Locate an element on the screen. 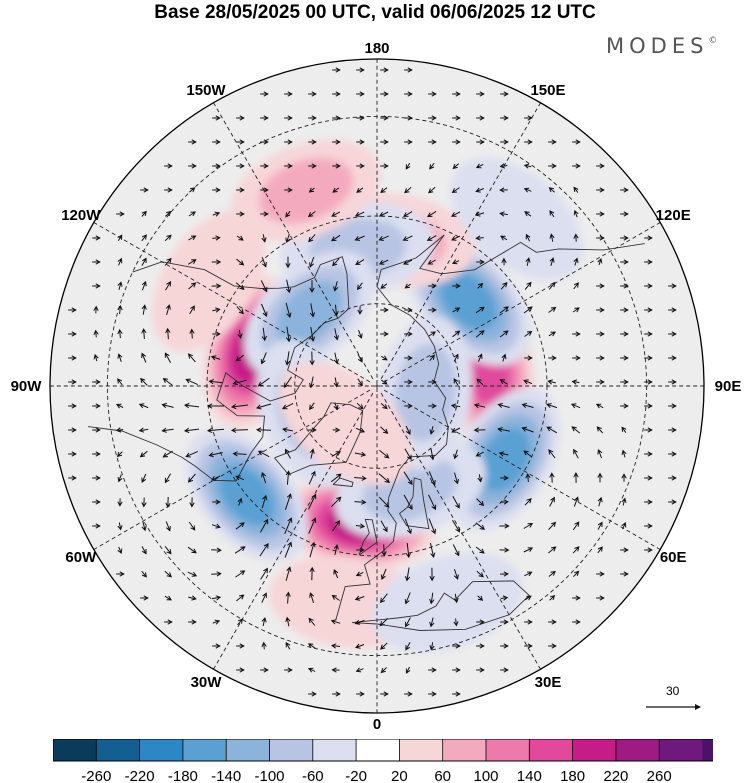 This screenshot has width=750, height=783. logo-mark: © is located at coordinates (713, 41).